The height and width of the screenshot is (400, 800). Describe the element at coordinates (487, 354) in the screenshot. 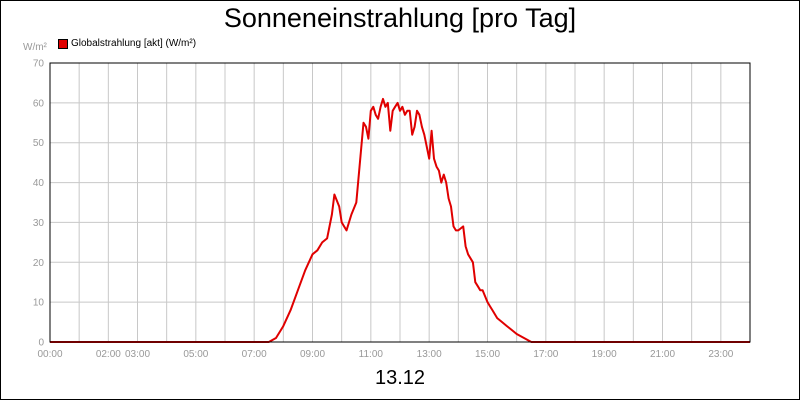

I see `x-tick-label: 15:00` at that location.